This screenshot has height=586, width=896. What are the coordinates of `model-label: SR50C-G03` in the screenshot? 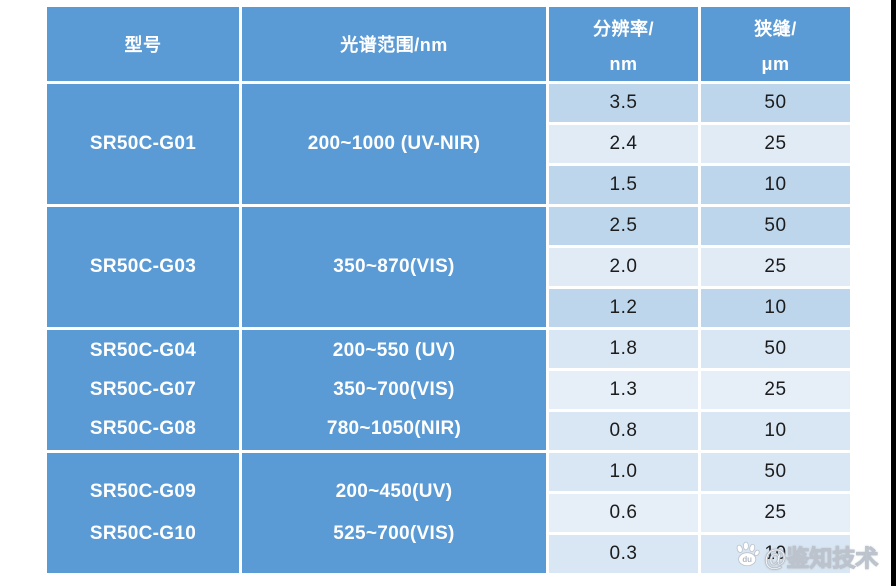 It's located at (143, 266).